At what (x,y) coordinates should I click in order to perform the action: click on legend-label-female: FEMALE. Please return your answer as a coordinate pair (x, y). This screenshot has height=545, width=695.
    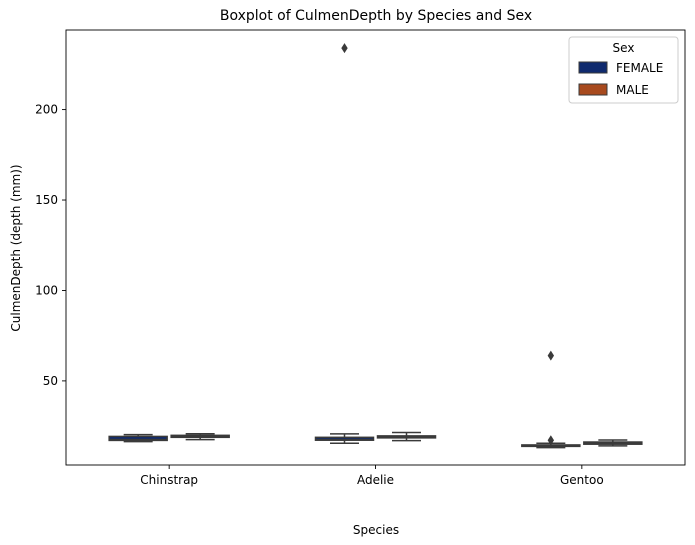
    Looking at the image, I should click on (639, 68).